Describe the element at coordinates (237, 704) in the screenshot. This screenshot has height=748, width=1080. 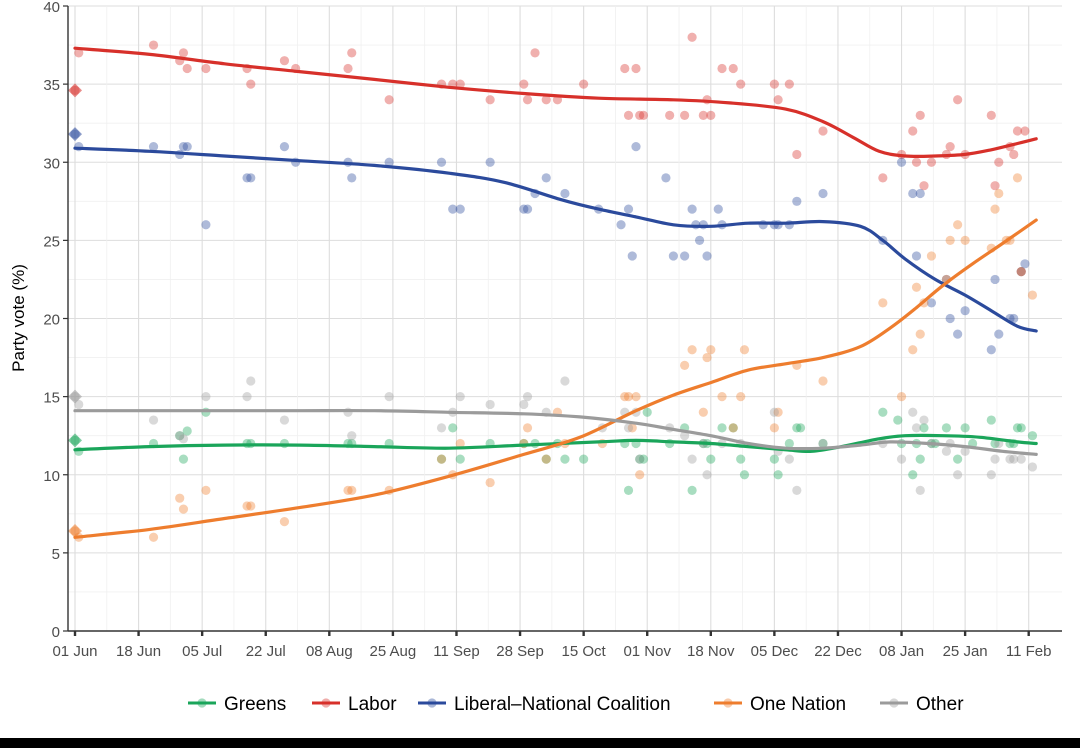
I see `legend-item: Greens` at that location.